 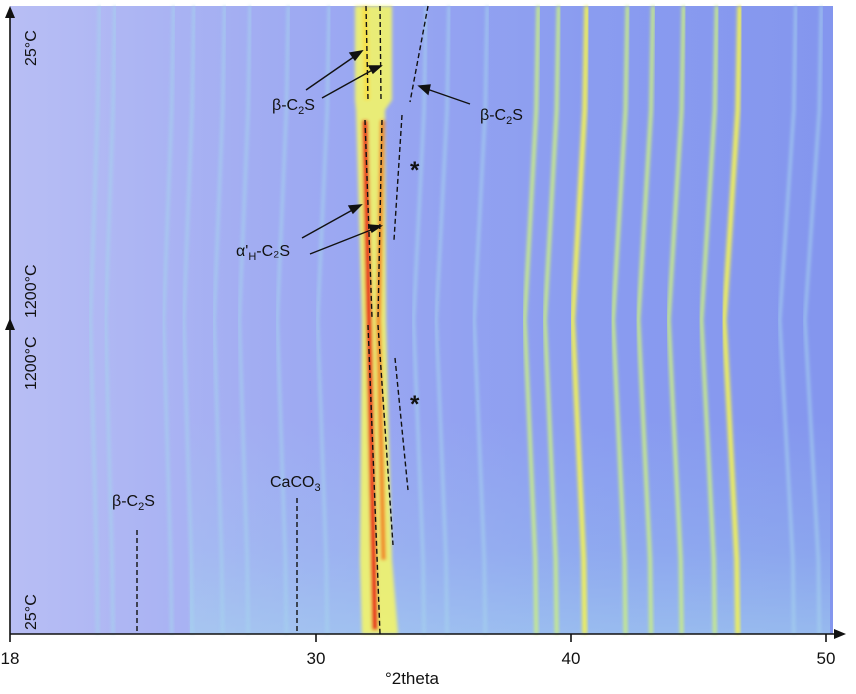 What do you see at coordinates (401, 424) in the screenshot?
I see `guide-star-lower` at bounding box center [401, 424].